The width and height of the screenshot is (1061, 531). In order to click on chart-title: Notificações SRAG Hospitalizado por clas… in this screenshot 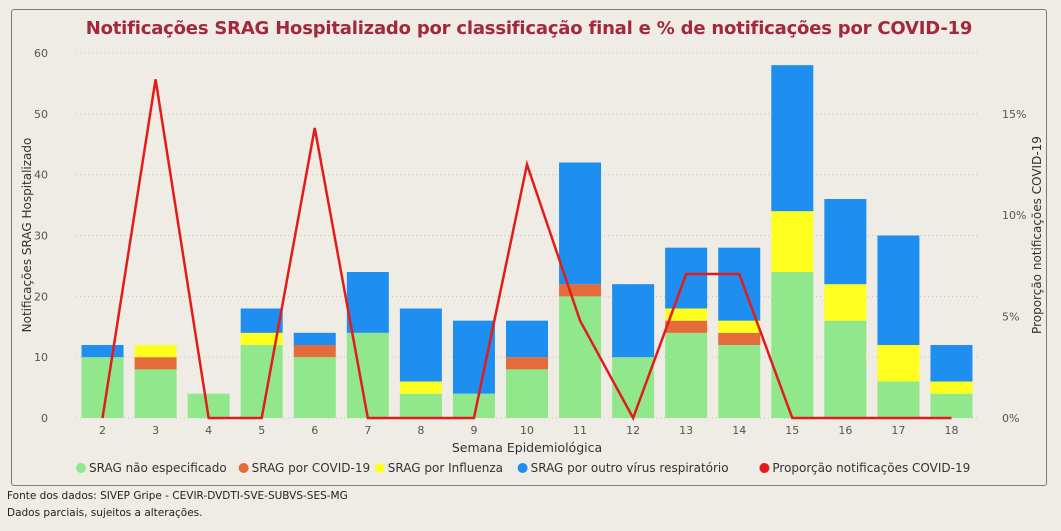, I will do `click(529, 28)`.